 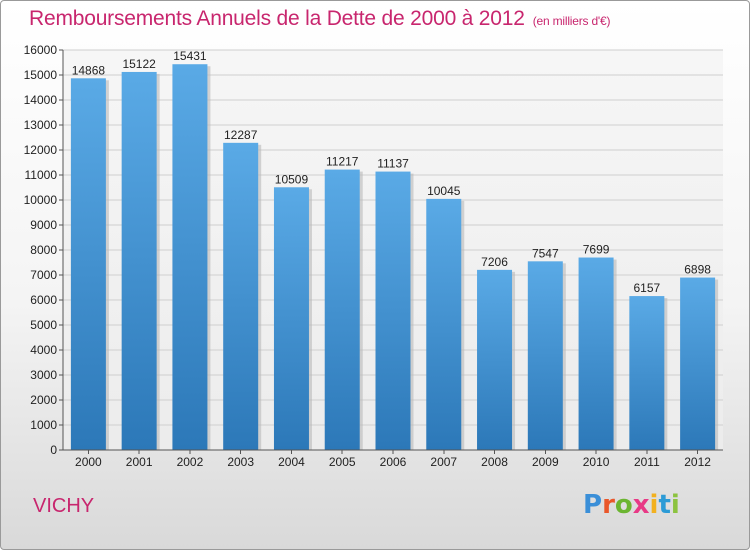 What do you see at coordinates (291, 462) in the screenshot?
I see `x-tick-label: 2004` at bounding box center [291, 462].